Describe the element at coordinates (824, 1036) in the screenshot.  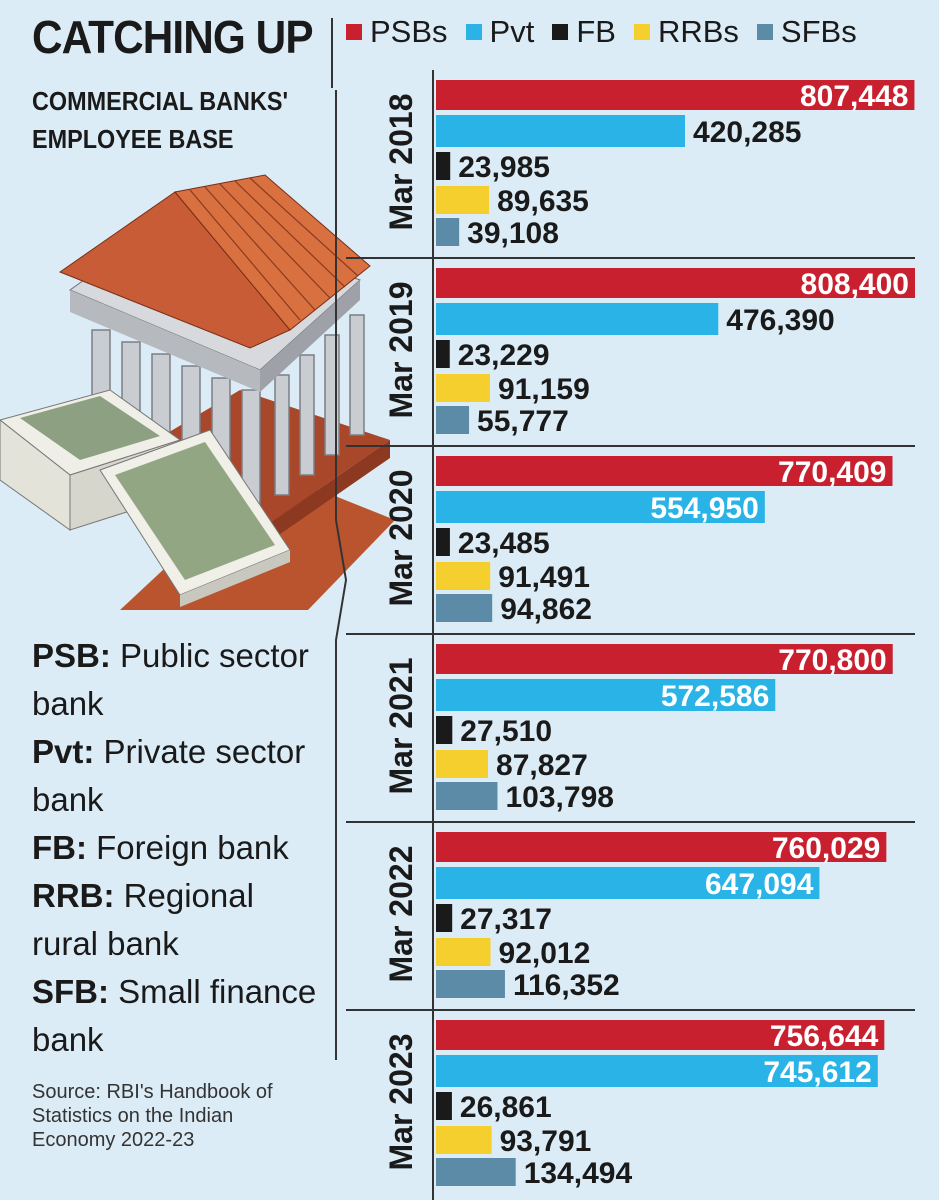
I see `data-label: 756,644` at that location.